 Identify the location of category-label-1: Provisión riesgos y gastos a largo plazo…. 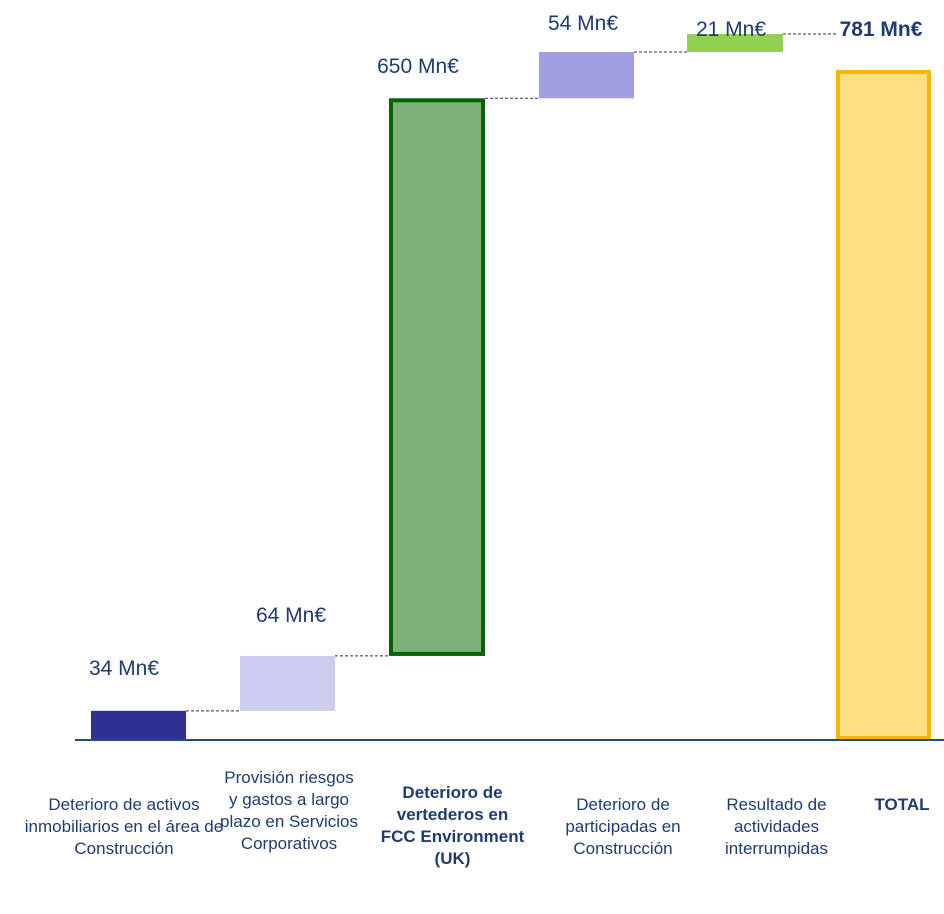
(289, 810).